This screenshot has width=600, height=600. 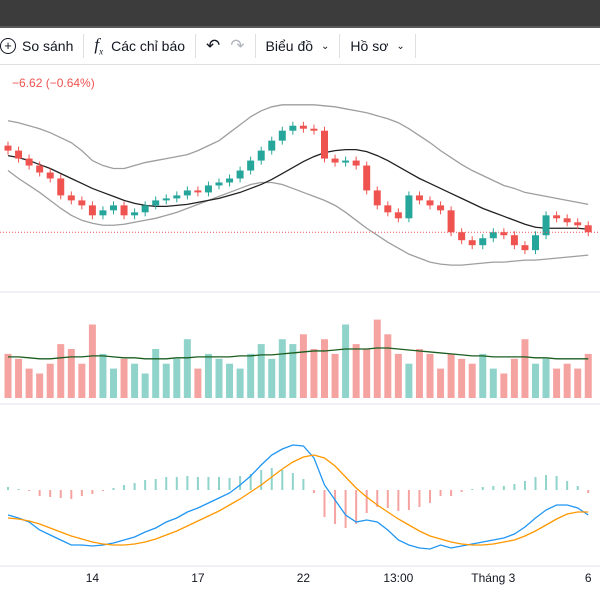 What do you see at coordinates (400, 46) in the screenshot?
I see `chevron: ⌄` at bounding box center [400, 46].